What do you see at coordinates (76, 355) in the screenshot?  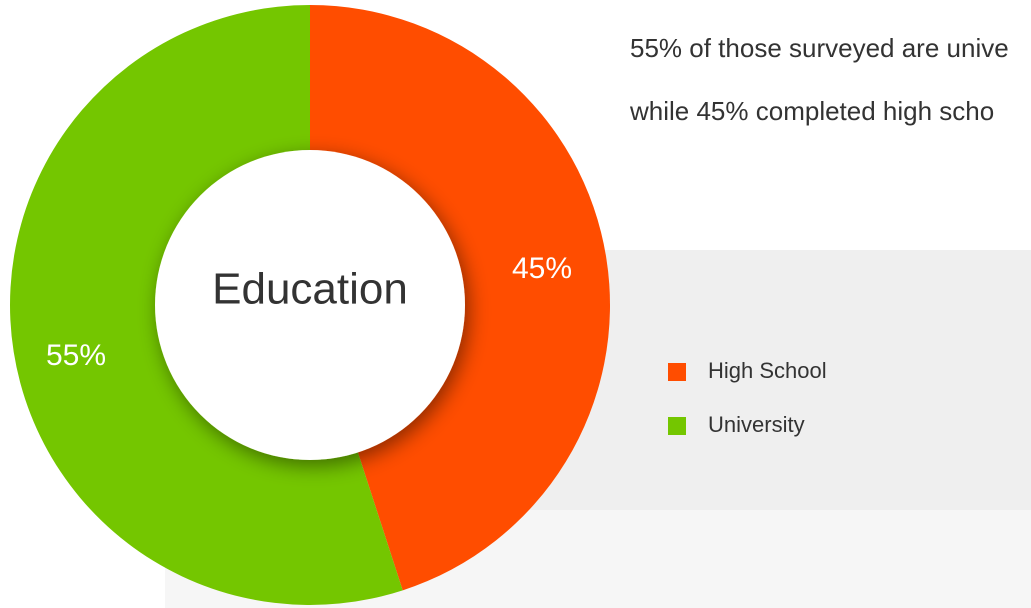 I see `data-label: 55%` at bounding box center [76, 355].